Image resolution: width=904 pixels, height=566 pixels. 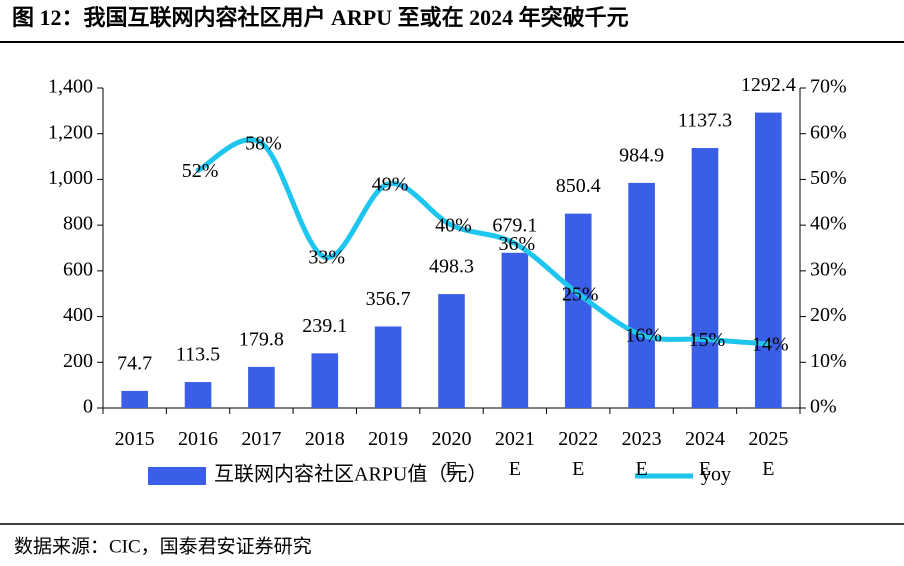 What do you see at coordinates (177, 476) in the screenshot?
I see `legend-swatch` at bounding box center [177, 476].